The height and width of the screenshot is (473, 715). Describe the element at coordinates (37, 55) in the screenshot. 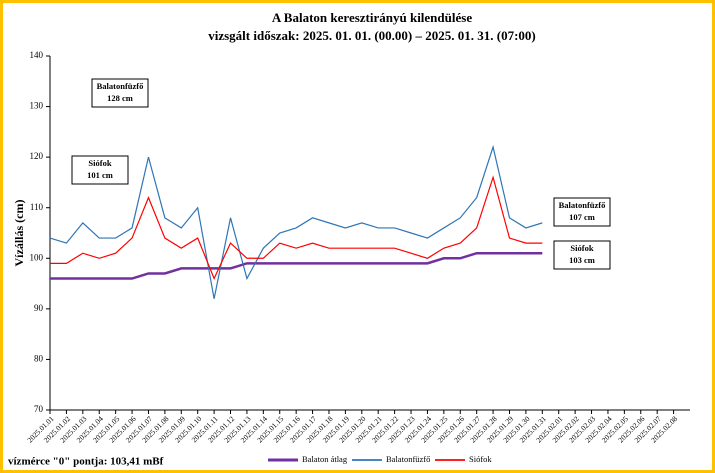

I see `y-tick-label: 140` at that location.